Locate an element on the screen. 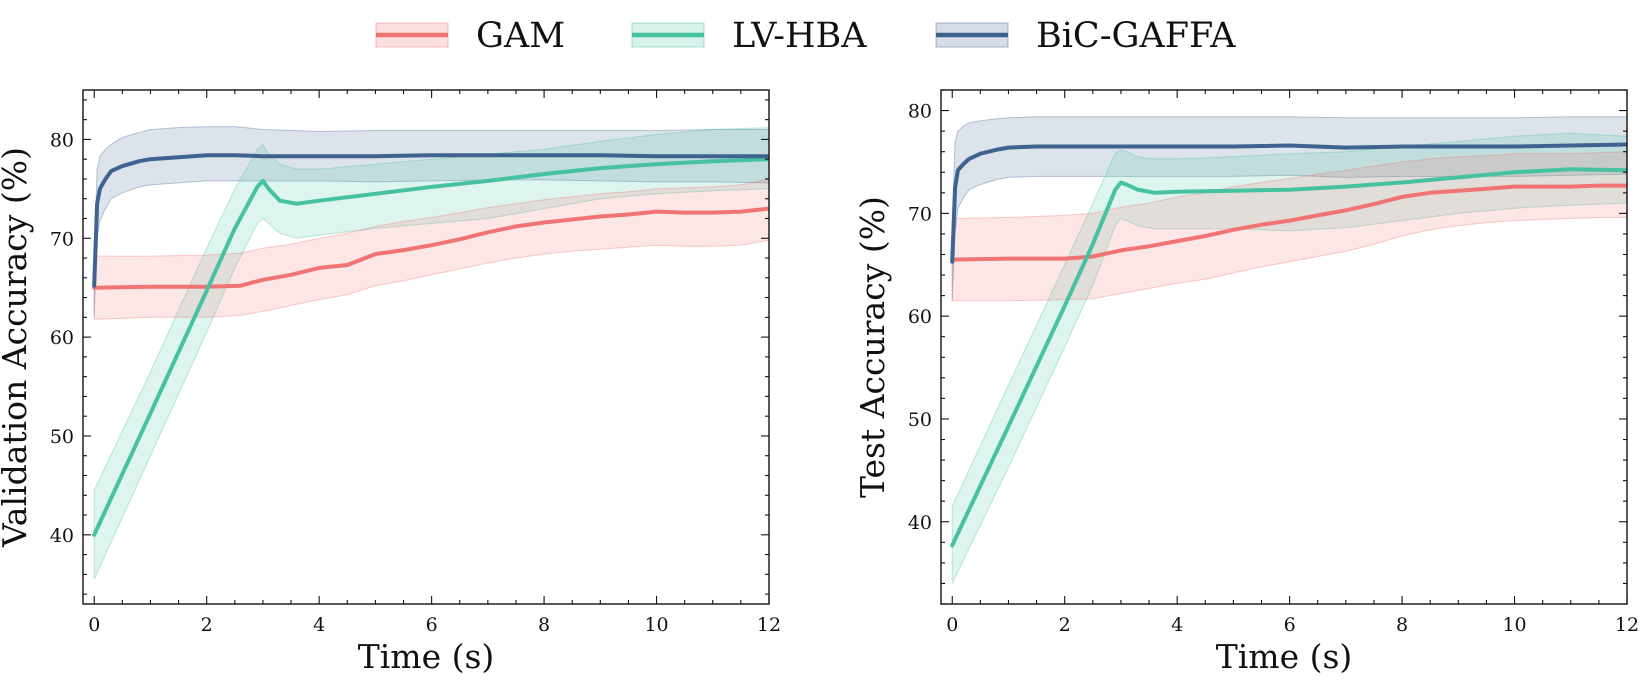  legend-item-bic-gaffa: BiC-GAFFA is located at coordinates (1085, 36).